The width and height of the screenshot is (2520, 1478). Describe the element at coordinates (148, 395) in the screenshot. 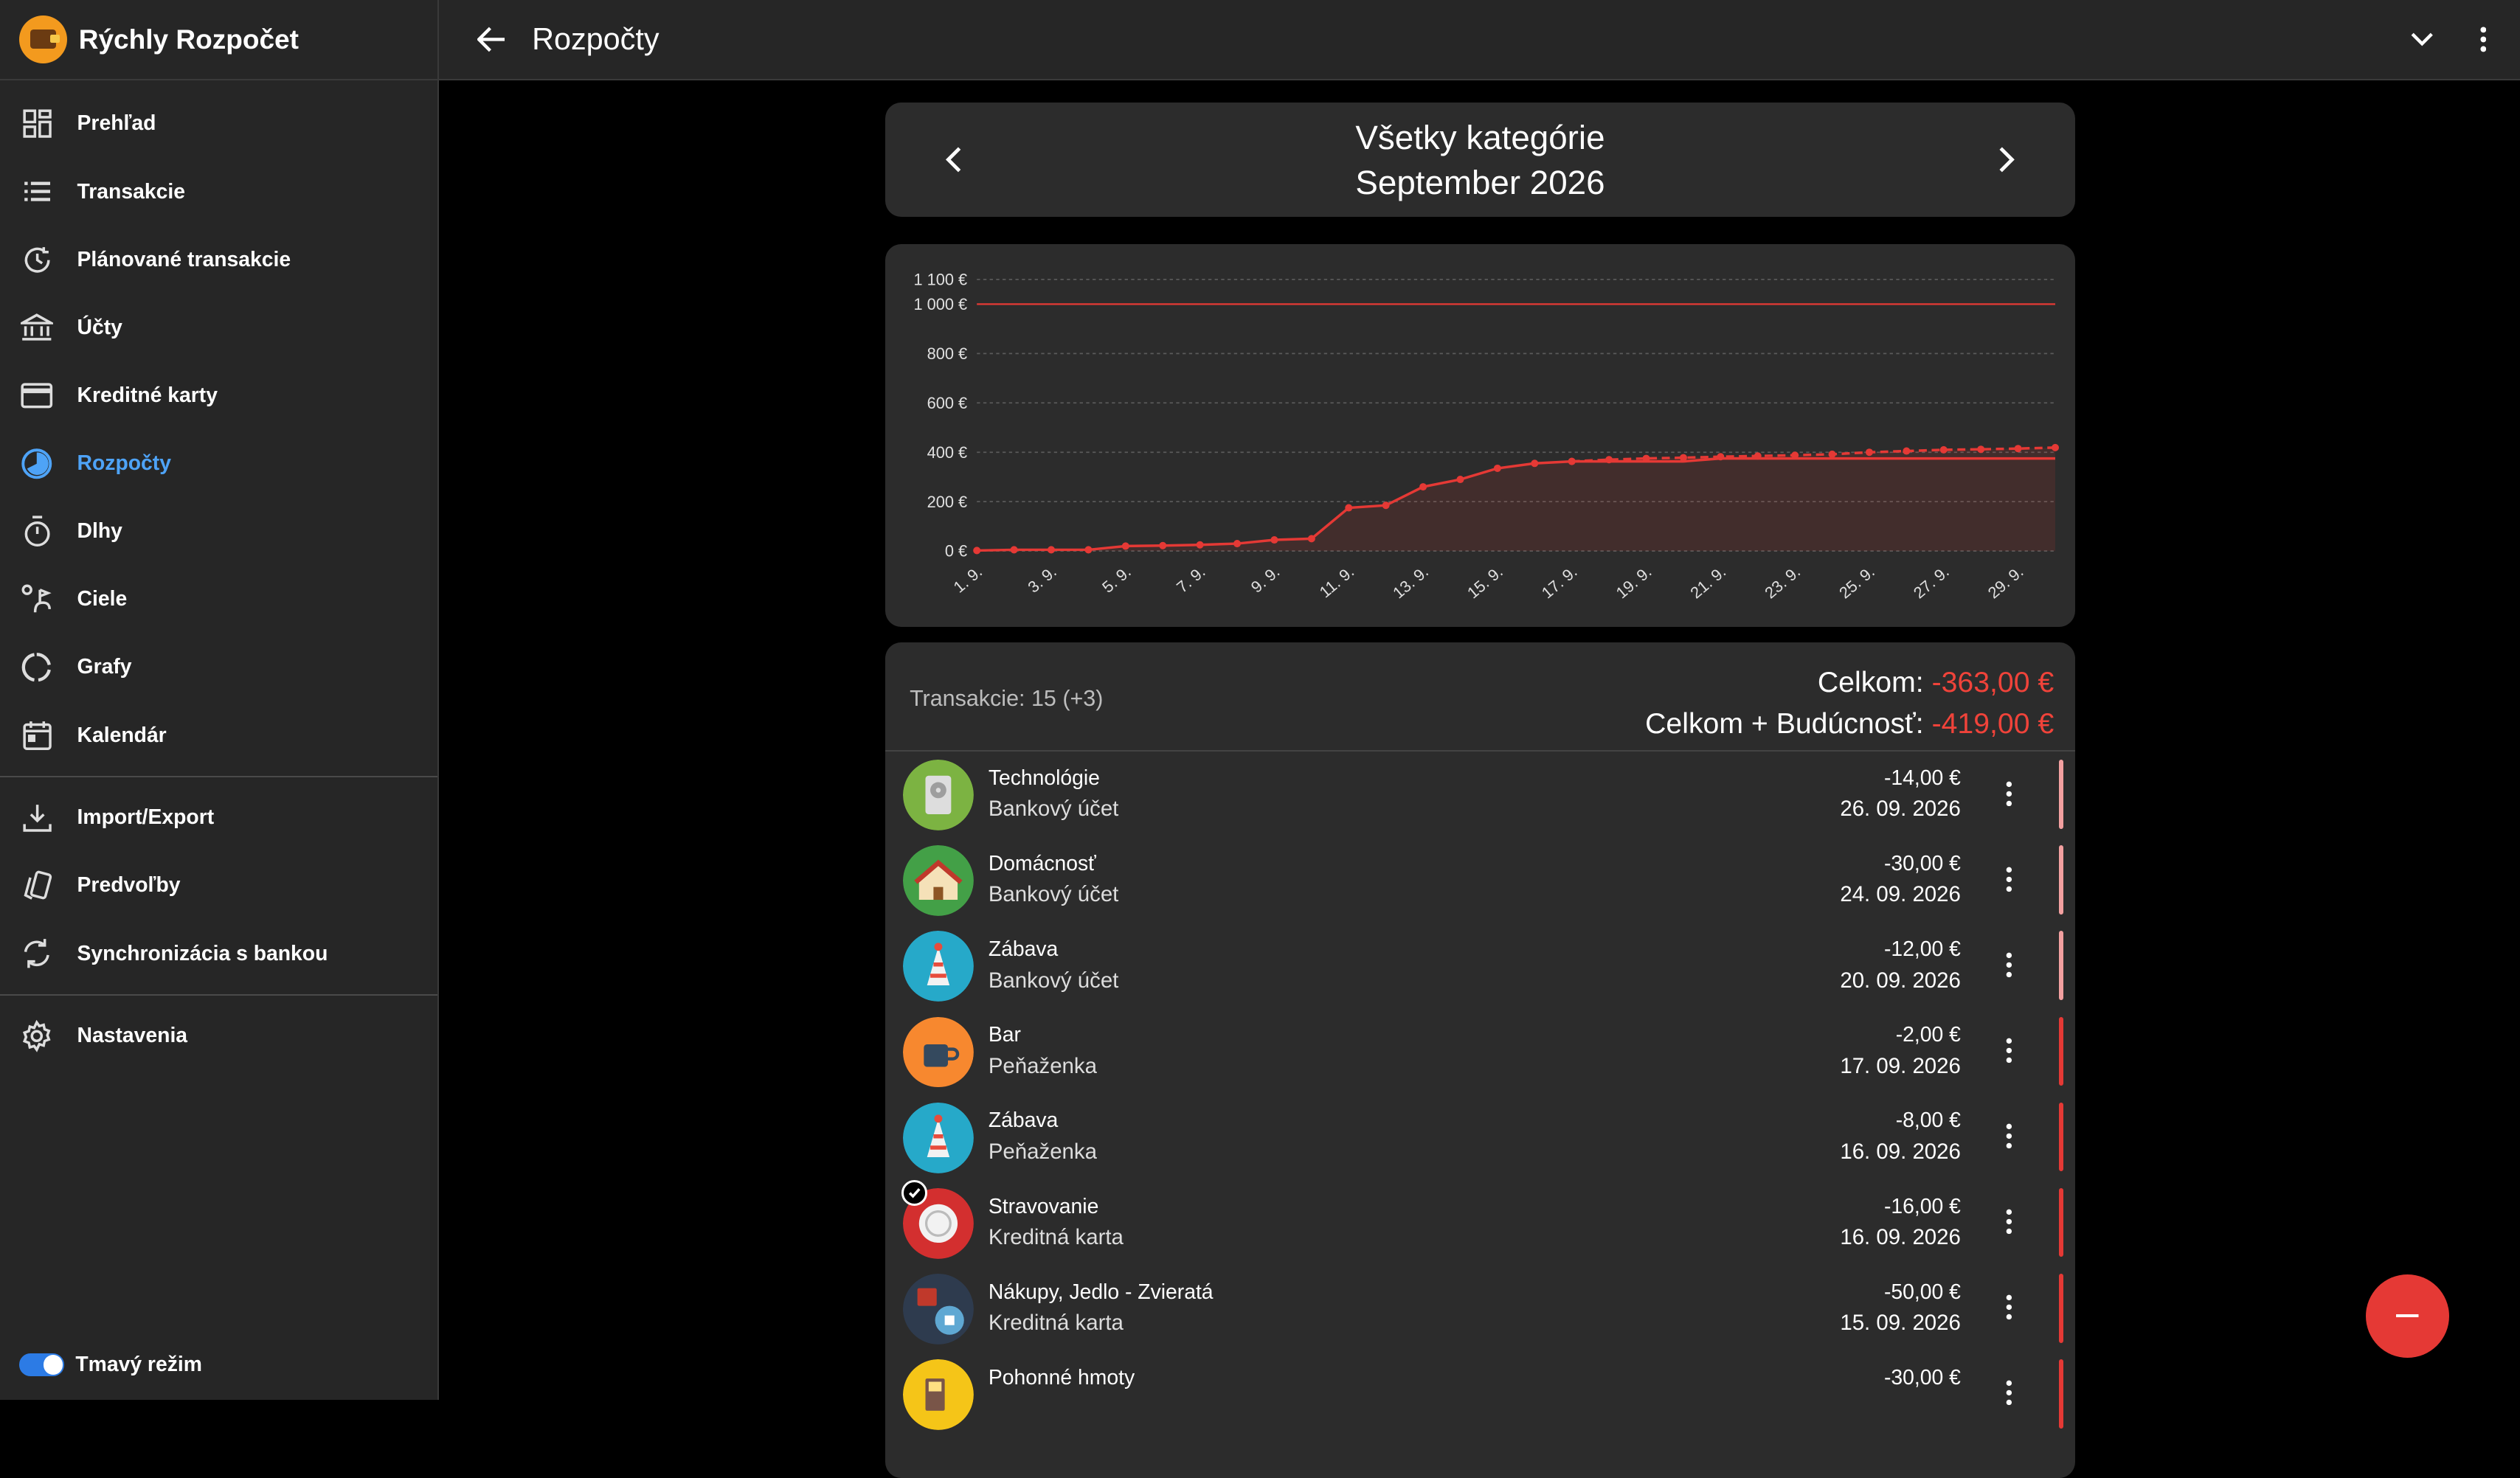

I see `sidebar-item-label: Kreditné karty` at that location.